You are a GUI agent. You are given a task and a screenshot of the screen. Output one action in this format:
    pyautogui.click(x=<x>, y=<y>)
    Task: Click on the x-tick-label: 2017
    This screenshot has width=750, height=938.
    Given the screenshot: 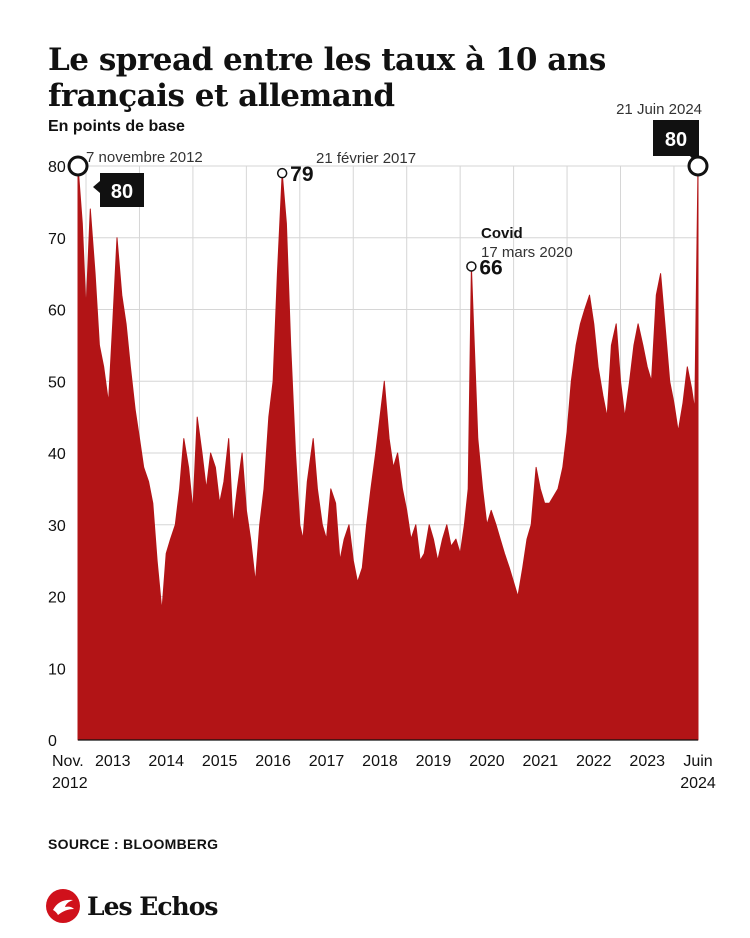 What is the action you would take?
    pyautogui.click(x=327, y=761)
    